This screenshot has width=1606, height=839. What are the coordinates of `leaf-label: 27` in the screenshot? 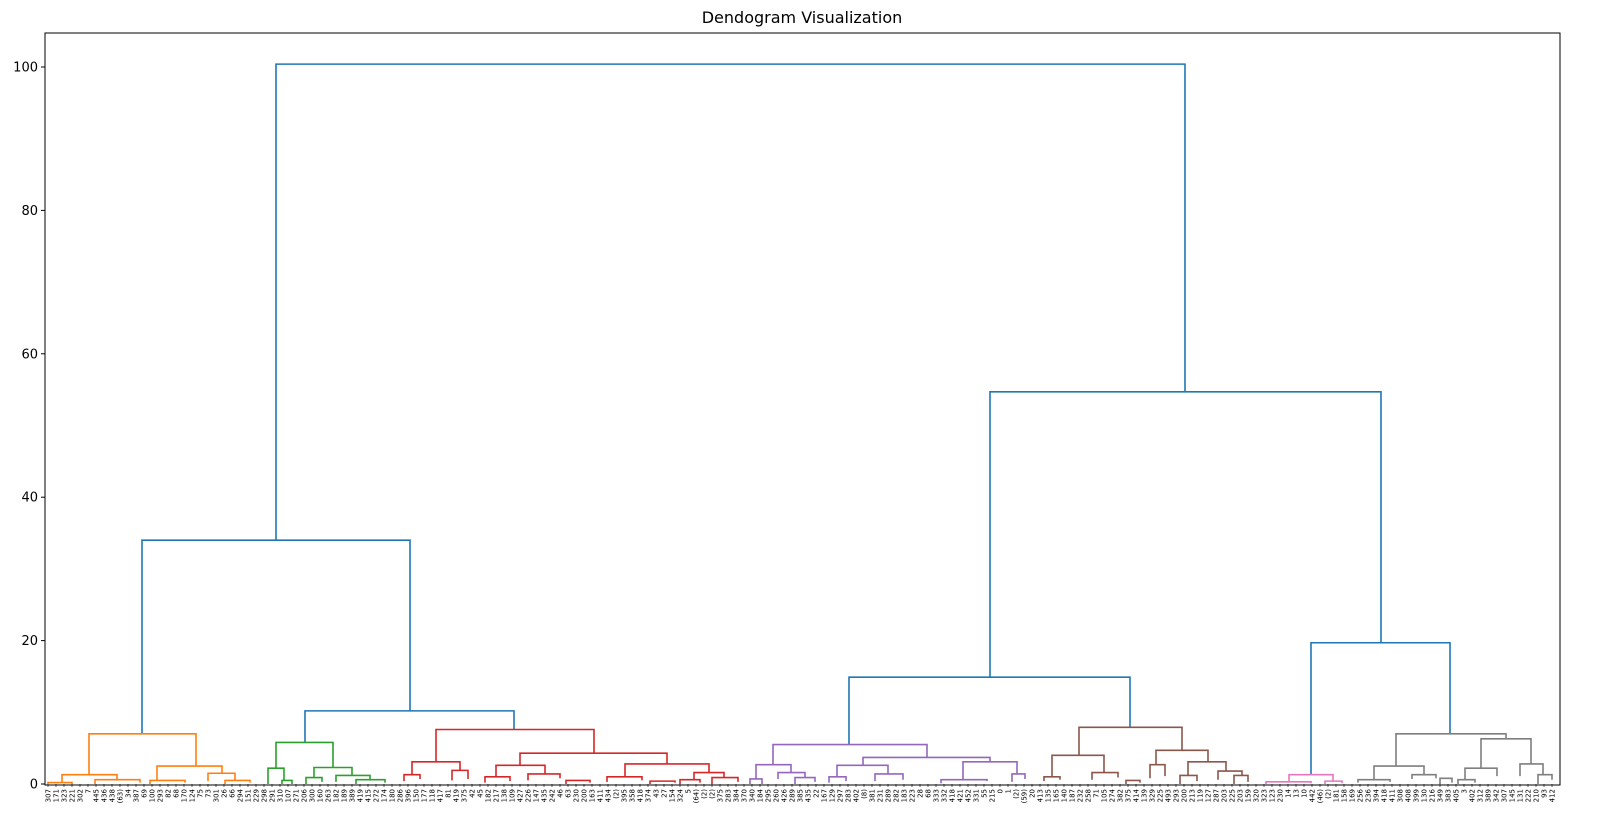 It's located at (665, 793).